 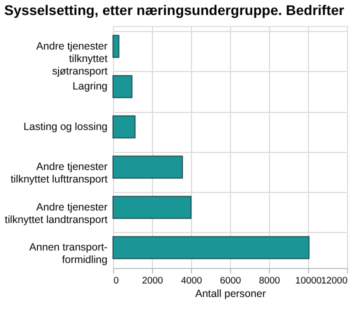 What do you see at coordinates (334, 281) in the screenshot?
I see `x-tick-label: 12000` at bounding box center [334, 281].